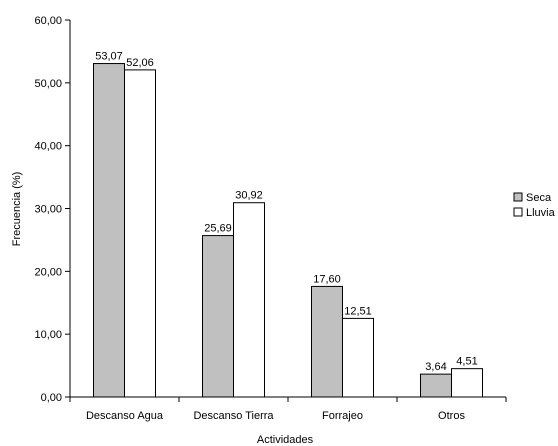  Describe the element at coordinates (48, 147) in the screenshot. I see `y-tick-label: 40,00` at that location.